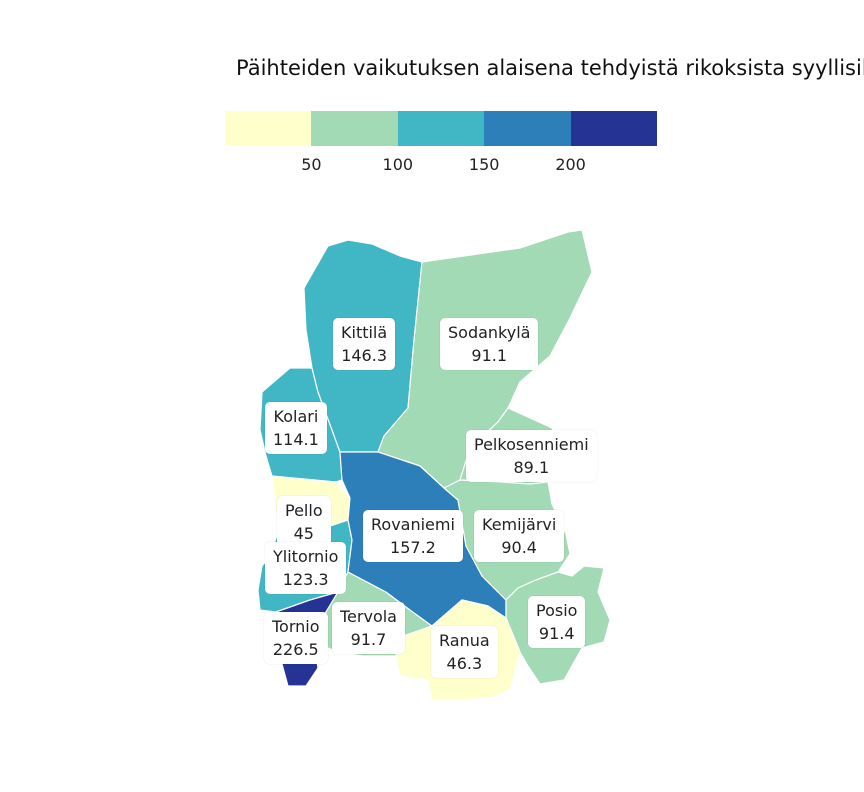  Describe the element at coordinates (304, 510) in the screenshot. I see `label-pello-name: Pello` at that location.